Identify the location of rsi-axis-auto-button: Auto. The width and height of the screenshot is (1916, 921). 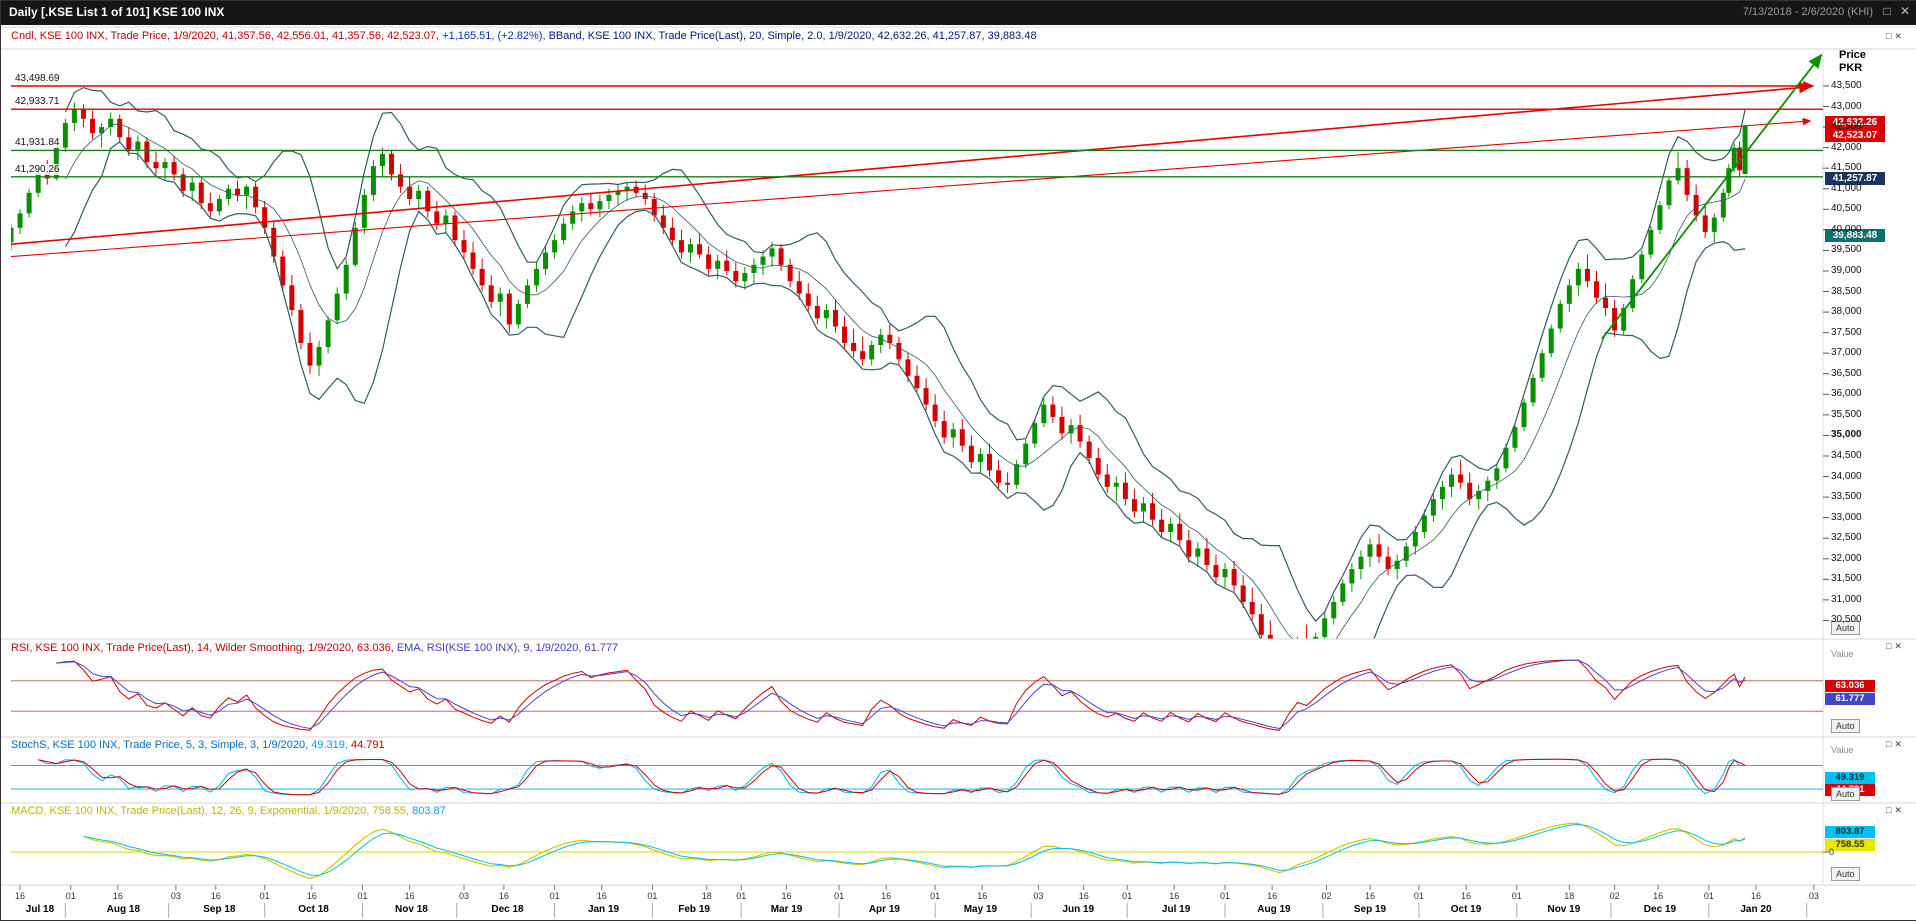
(1845, 726).